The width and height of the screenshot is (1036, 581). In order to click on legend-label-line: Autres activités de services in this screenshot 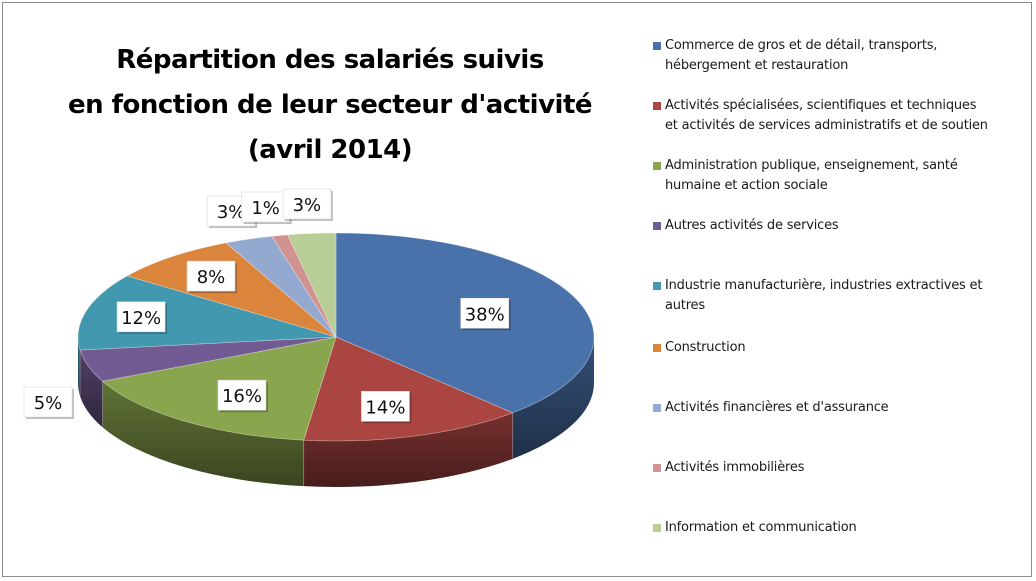, I will do `click(752, 225)`.